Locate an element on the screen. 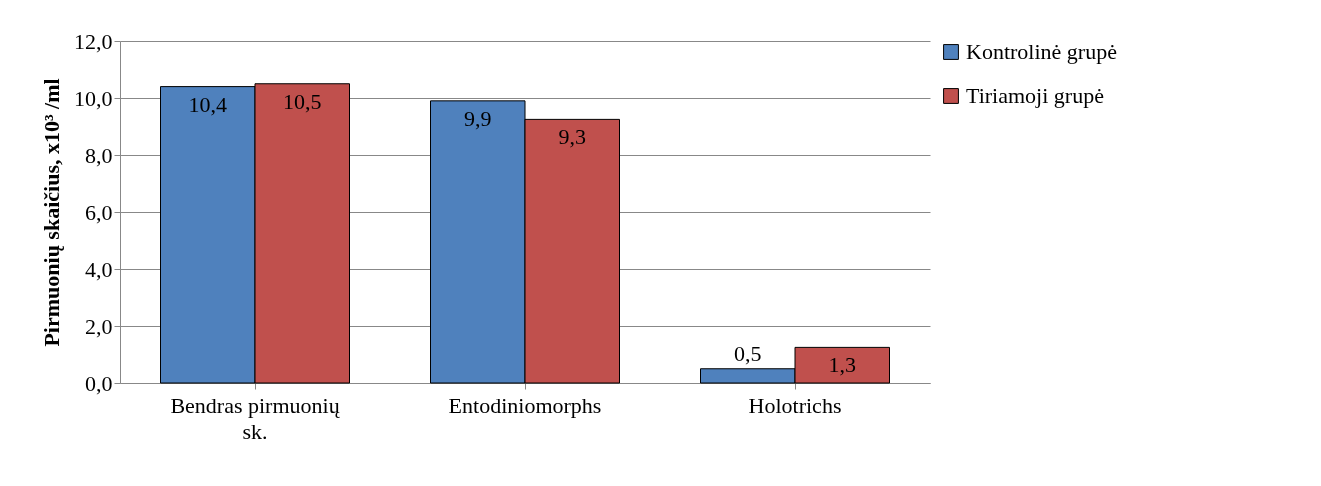  y-tick-label: 6,0 is located at coordinates (99, 212).